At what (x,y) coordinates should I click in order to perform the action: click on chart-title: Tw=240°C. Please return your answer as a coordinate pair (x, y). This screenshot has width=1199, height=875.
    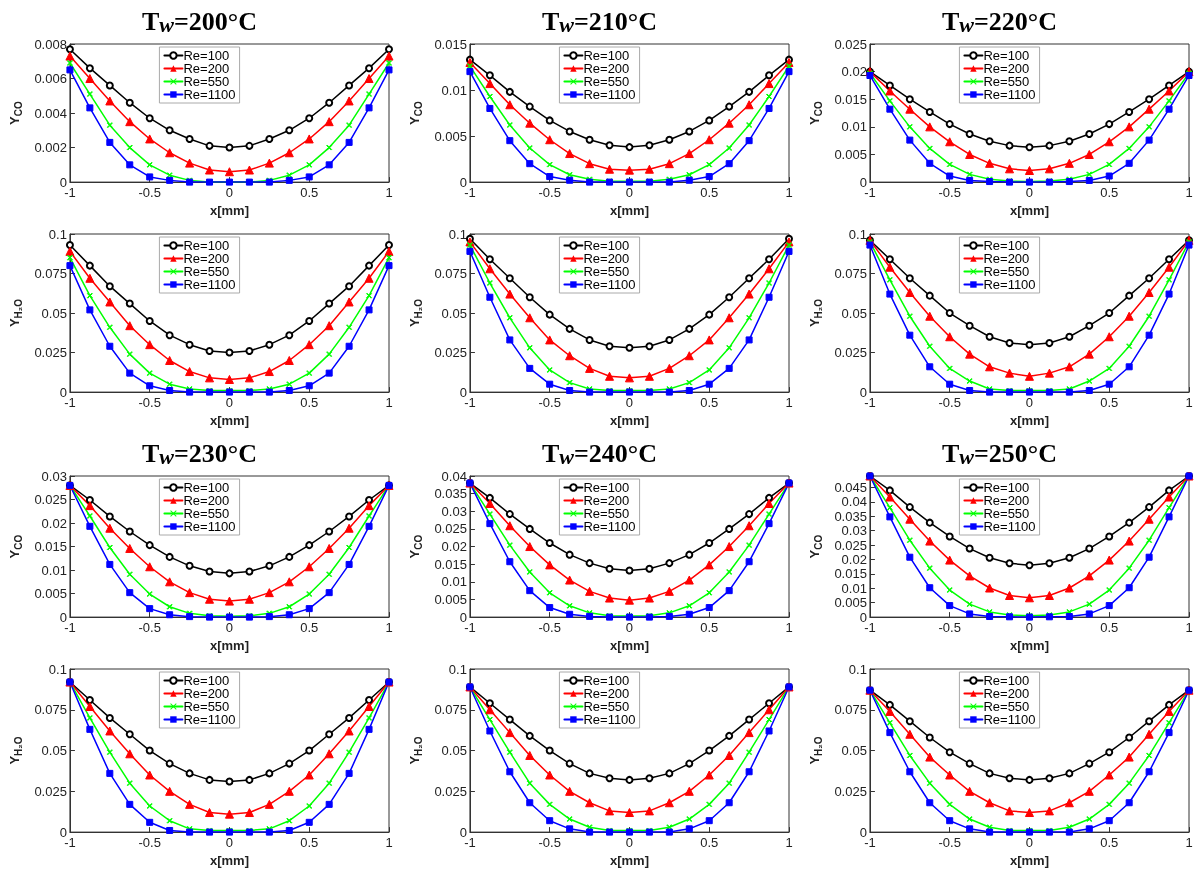
    Looking at the image, I should click on (600, 453).